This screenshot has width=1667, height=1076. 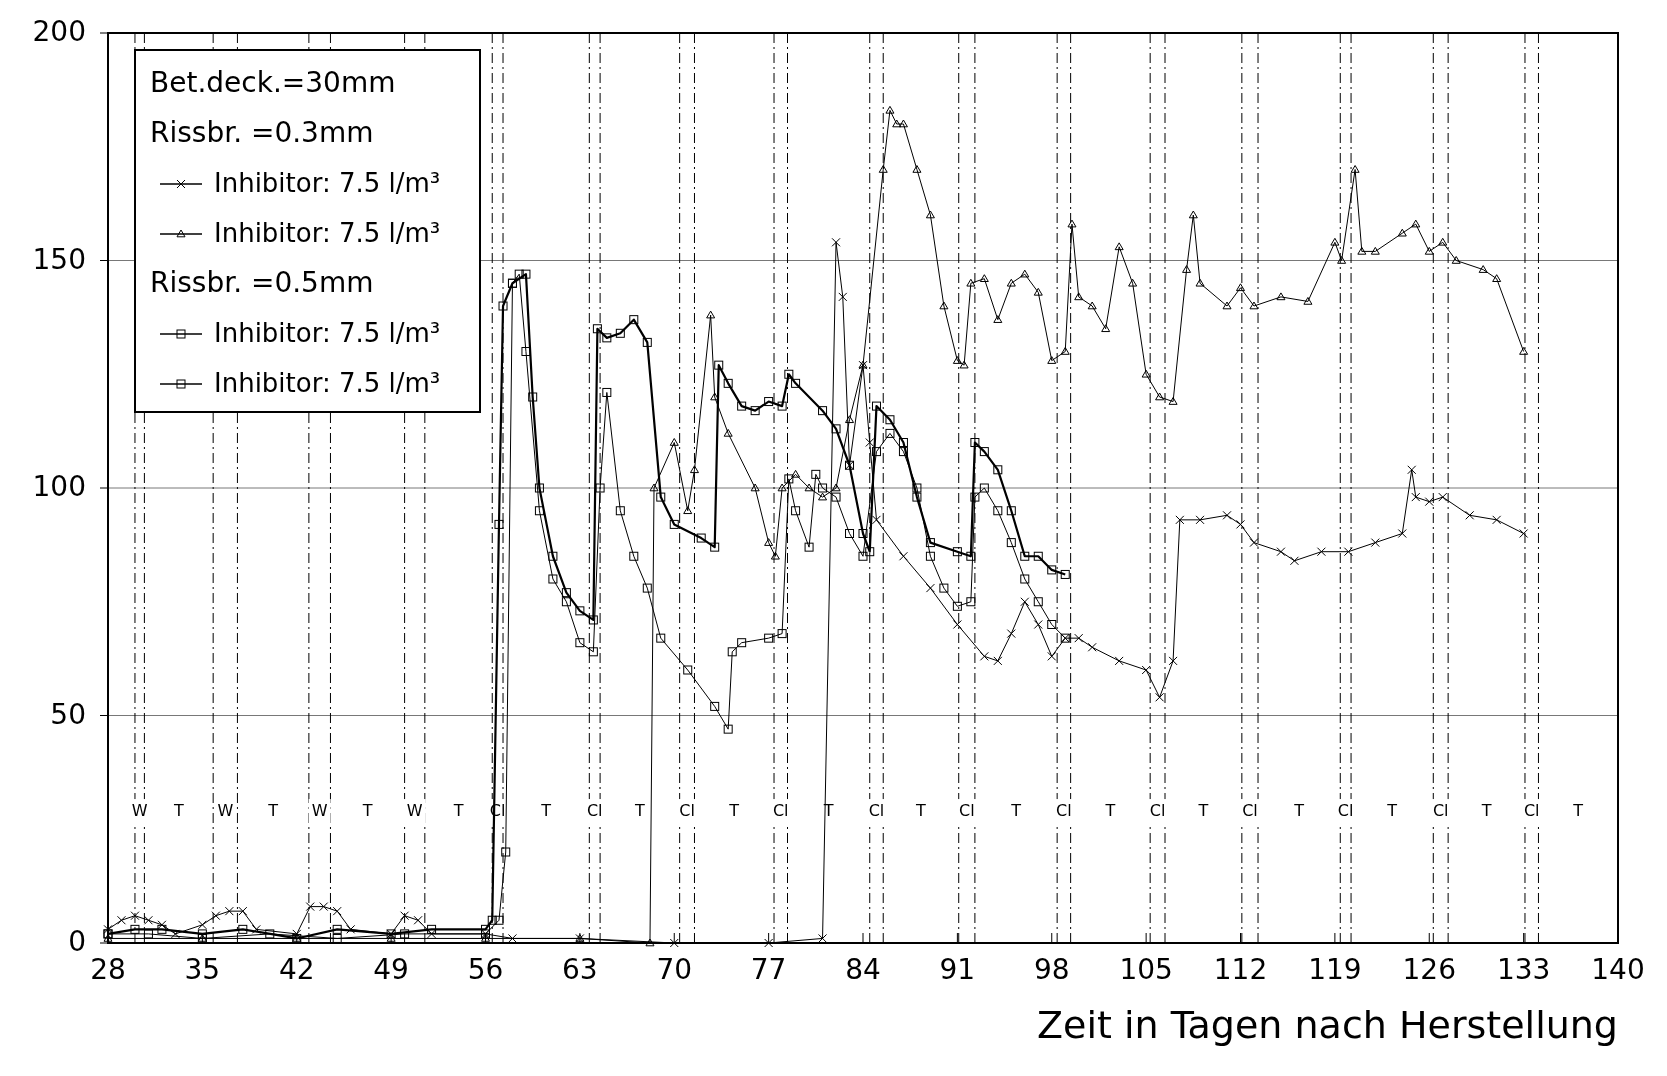 What do you see at coordinates (59, 31) in the screenshot?
I see `y-tick-label: 200` at bounding box center [59, 31].